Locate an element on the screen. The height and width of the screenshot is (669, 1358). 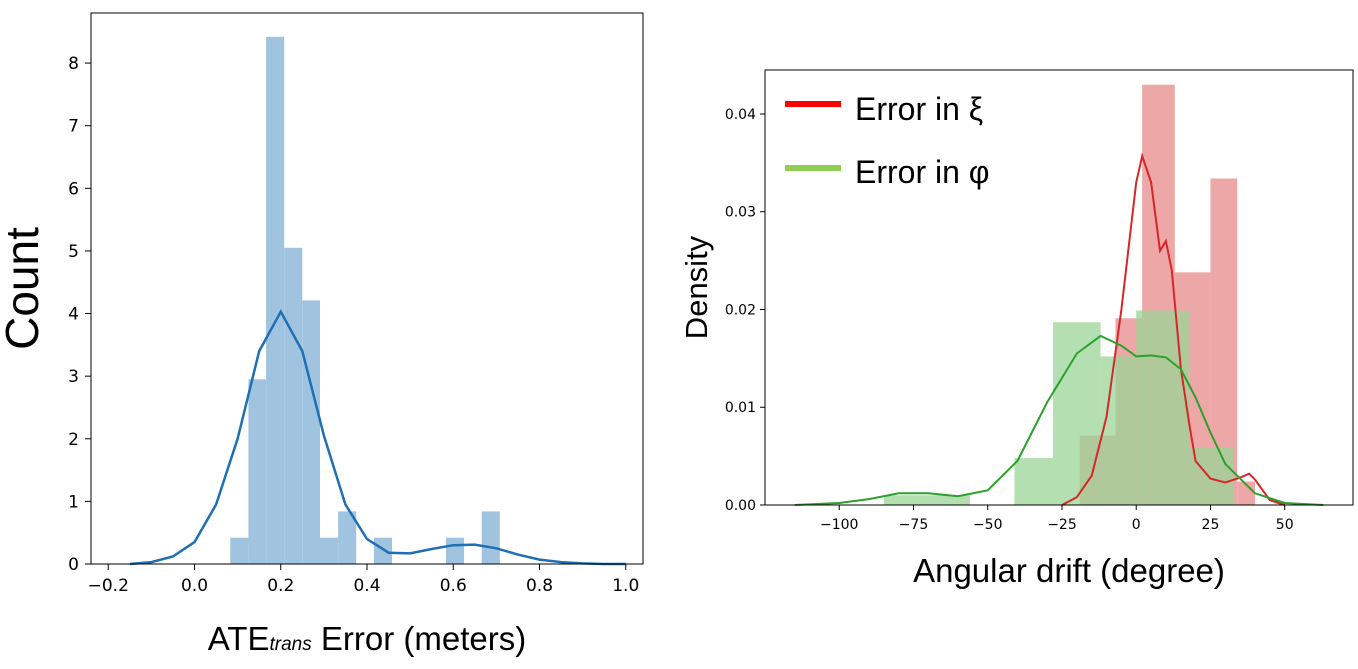
left-y-axis-label: Count is located at coordinates (24, 288).